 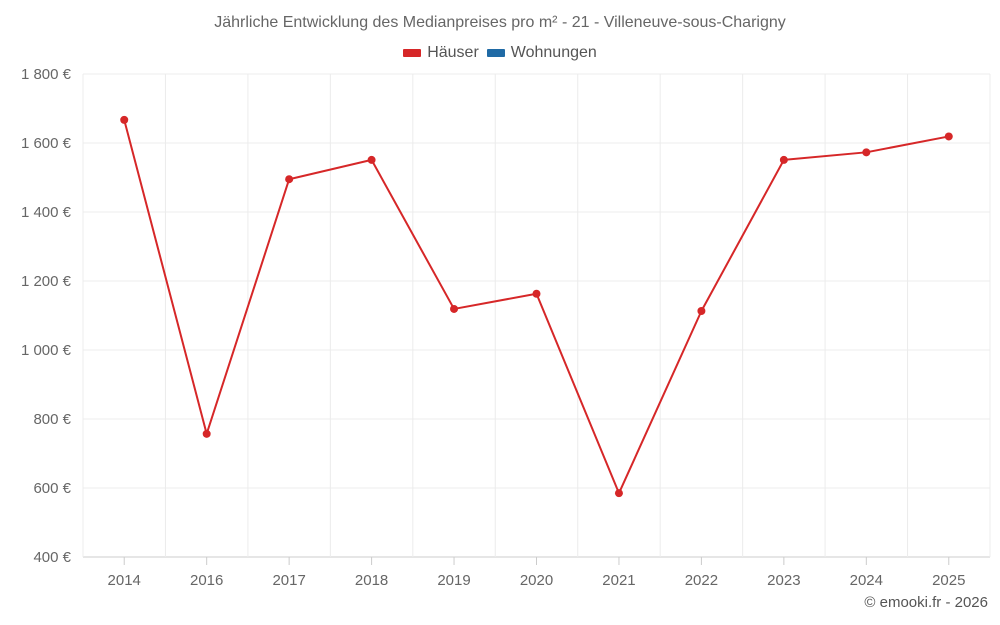 I want to click on y-tick-label: 1 400 €, so click(x=46, y=212).